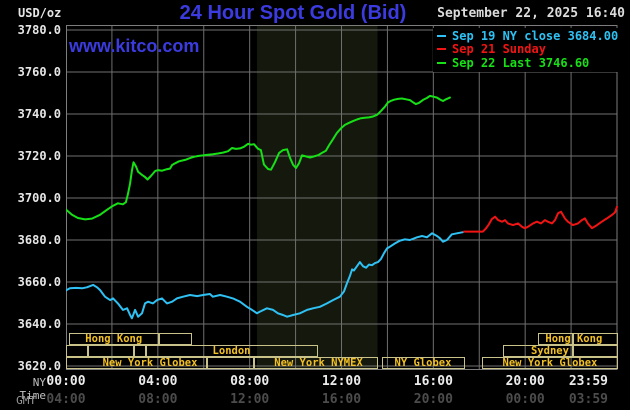 This screenshot has height=410, width=630. I want to click on y-axis-unit-label: USD/oz, so click(40, 13).